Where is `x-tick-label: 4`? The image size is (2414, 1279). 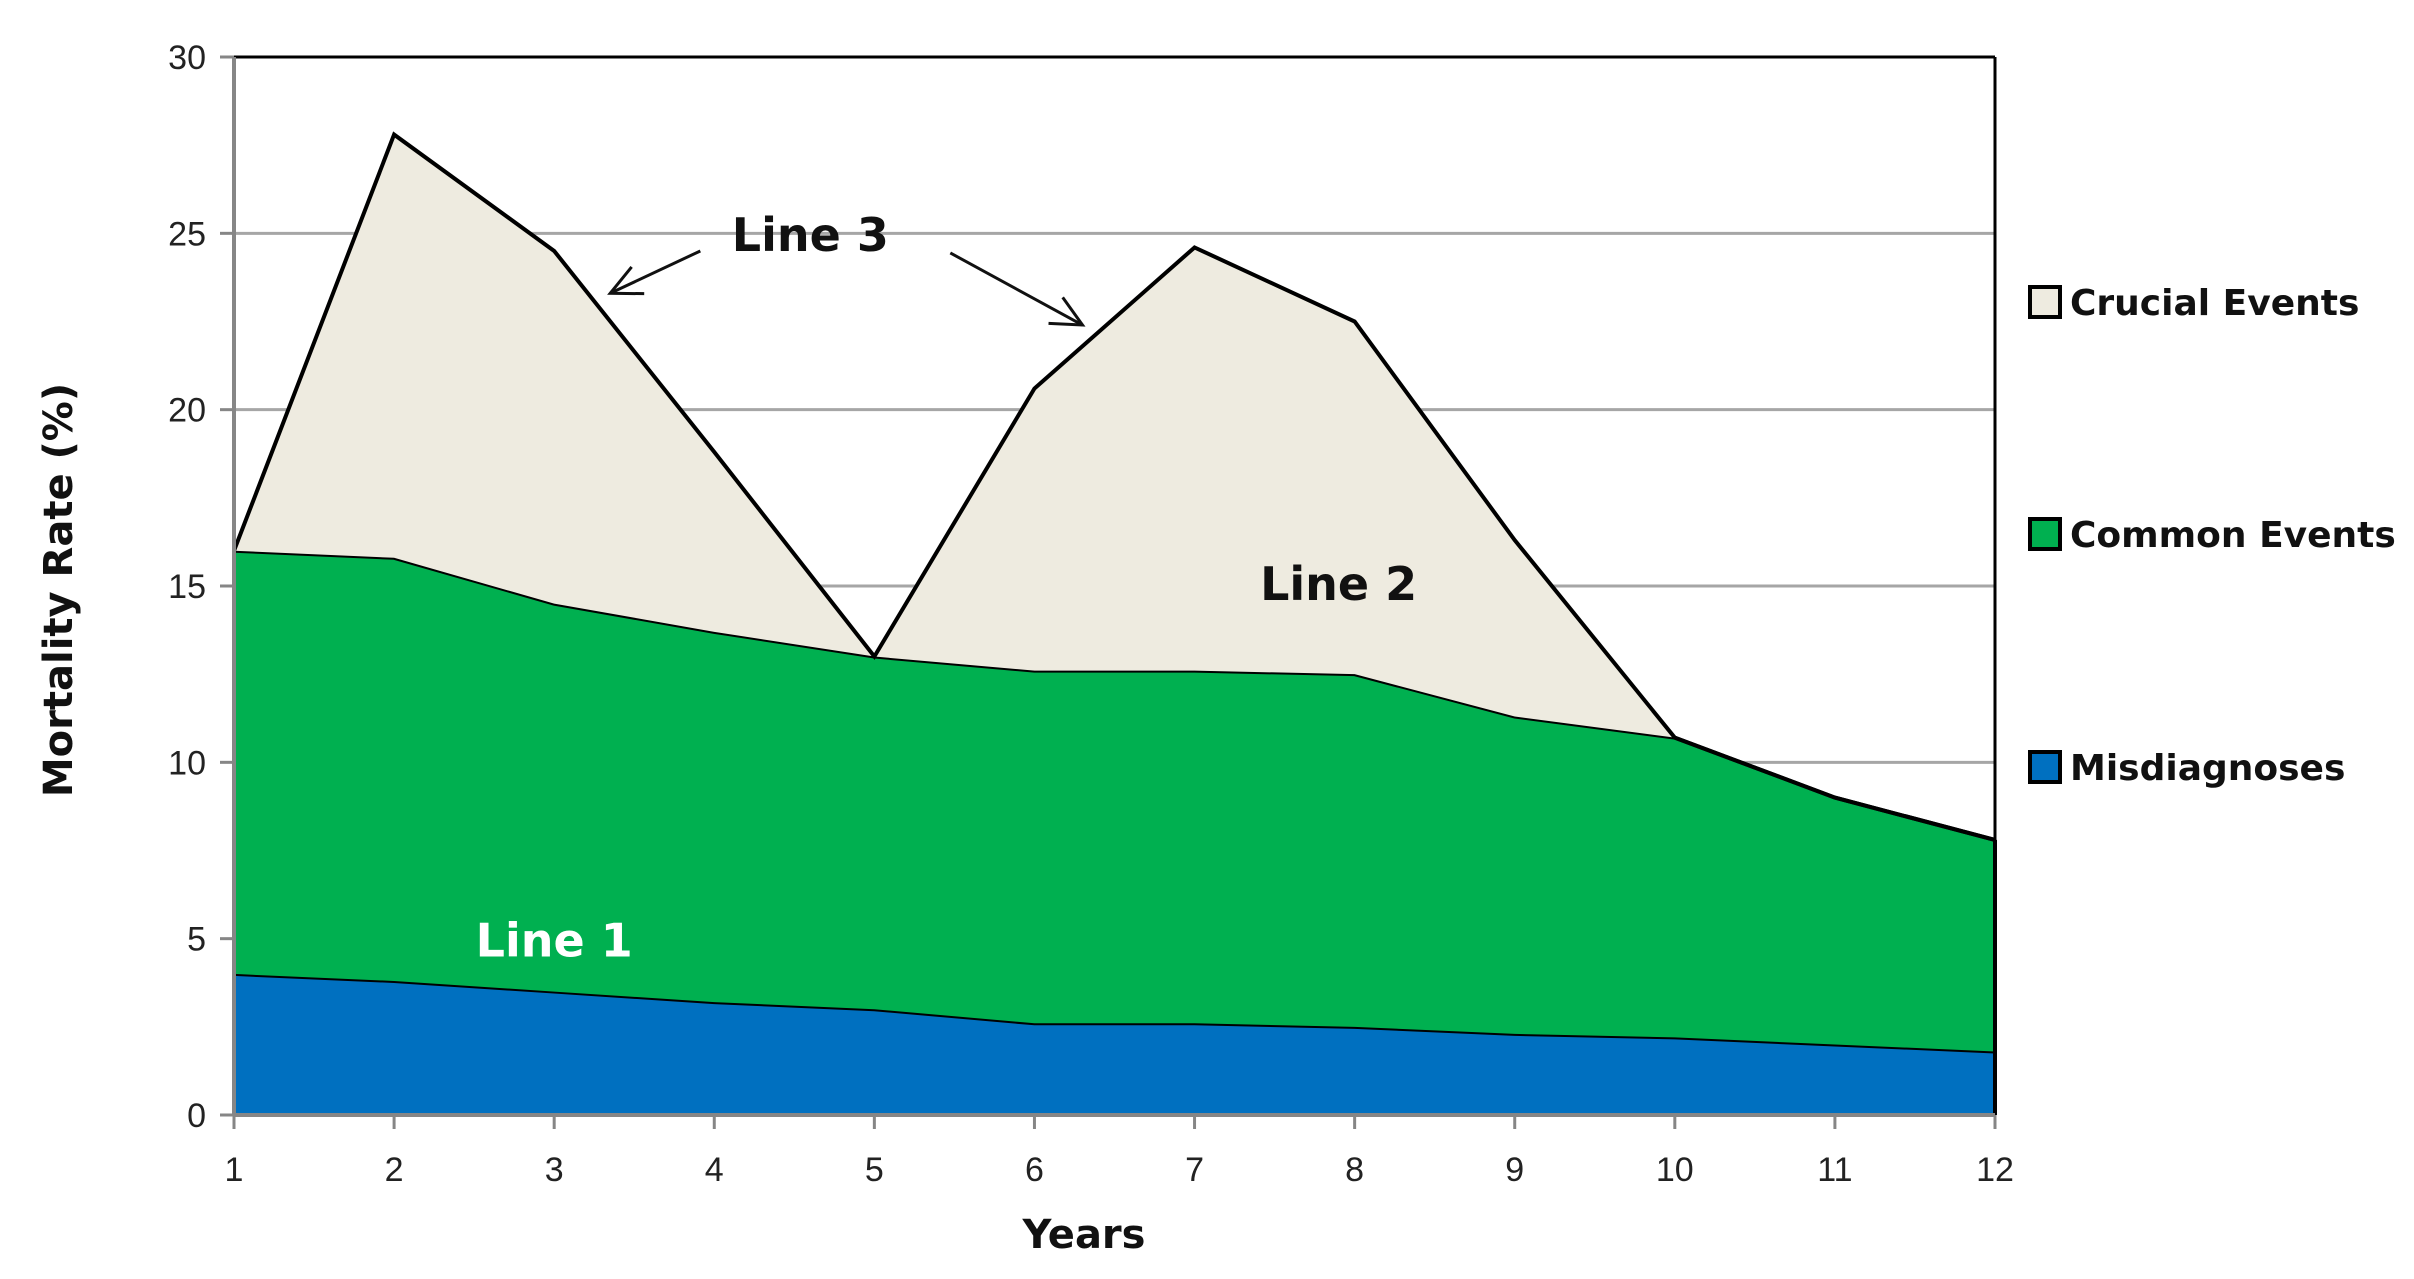
x-tick-label: 4 is located at coordinates (714, 1170).